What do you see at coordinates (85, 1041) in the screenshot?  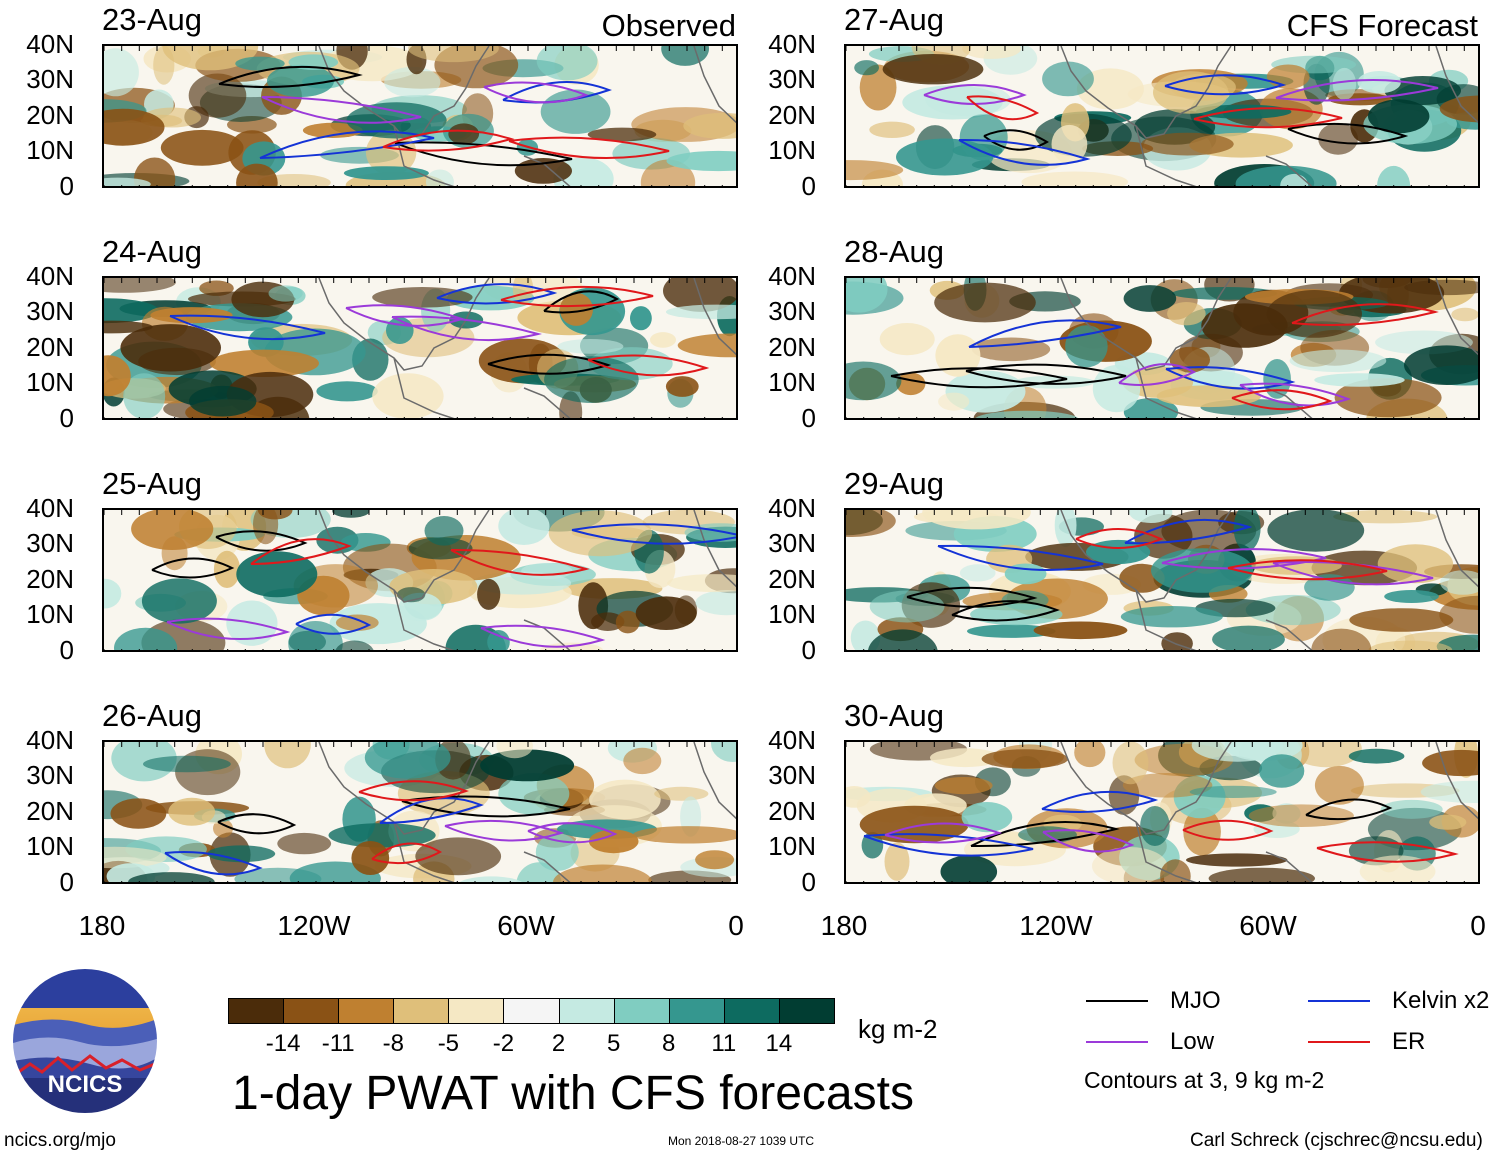 I see `ncics-logo: NCICS` at bounding box center [85, 1041].